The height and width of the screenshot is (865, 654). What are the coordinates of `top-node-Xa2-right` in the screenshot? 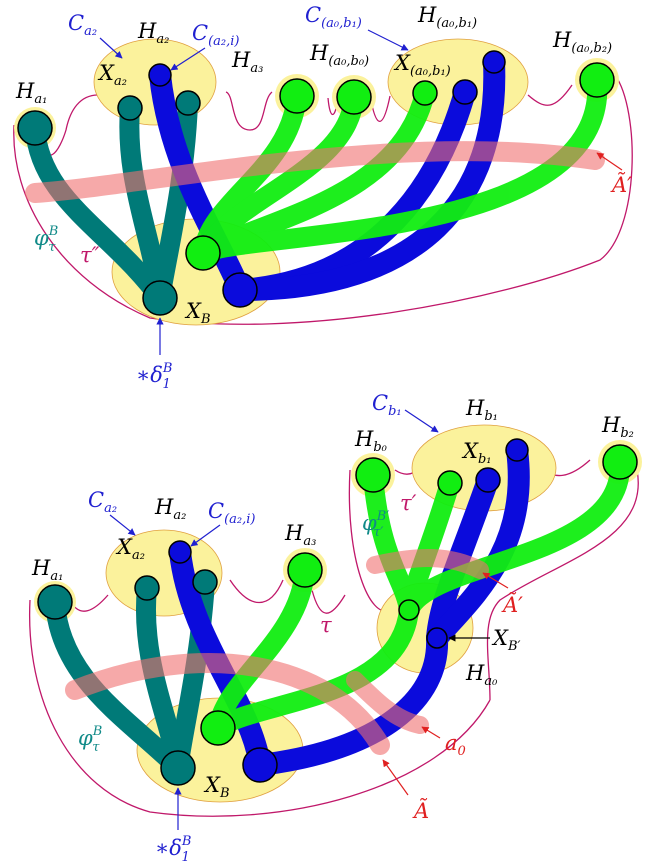 It's located at (188, 103).